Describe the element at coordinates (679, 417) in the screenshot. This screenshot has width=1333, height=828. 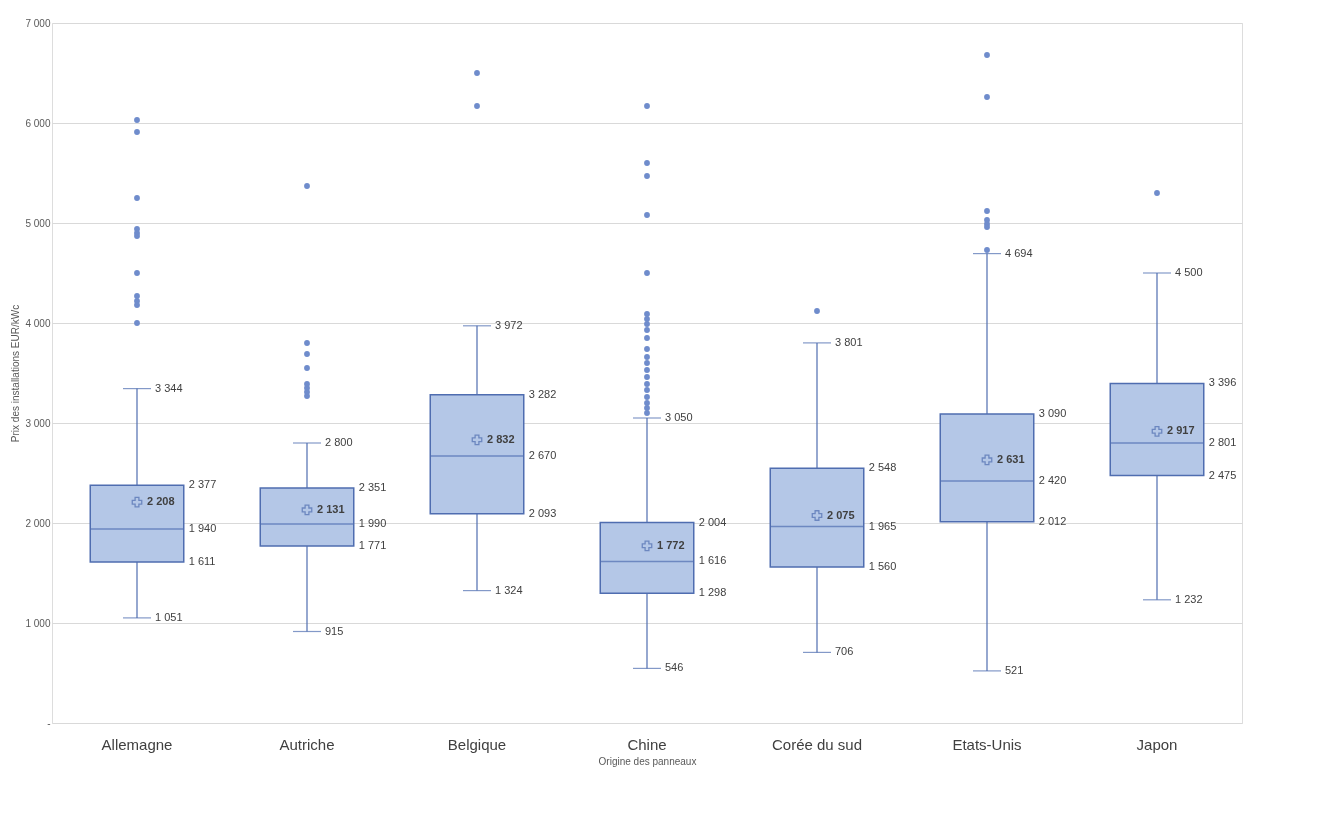
I see `annotation: 3 050` at that location.